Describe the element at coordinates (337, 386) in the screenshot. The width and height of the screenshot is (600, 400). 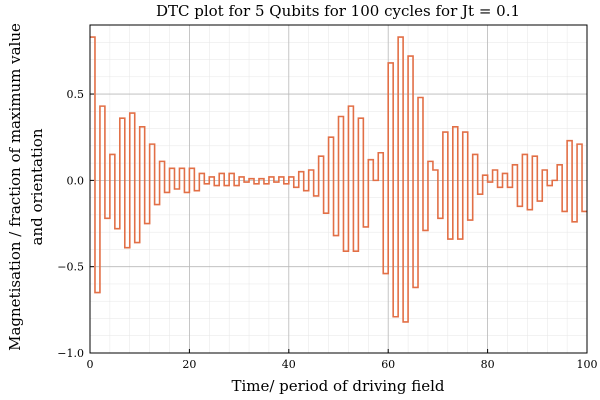
I see `x-axis-label: Time/ period of driving field` at that location.